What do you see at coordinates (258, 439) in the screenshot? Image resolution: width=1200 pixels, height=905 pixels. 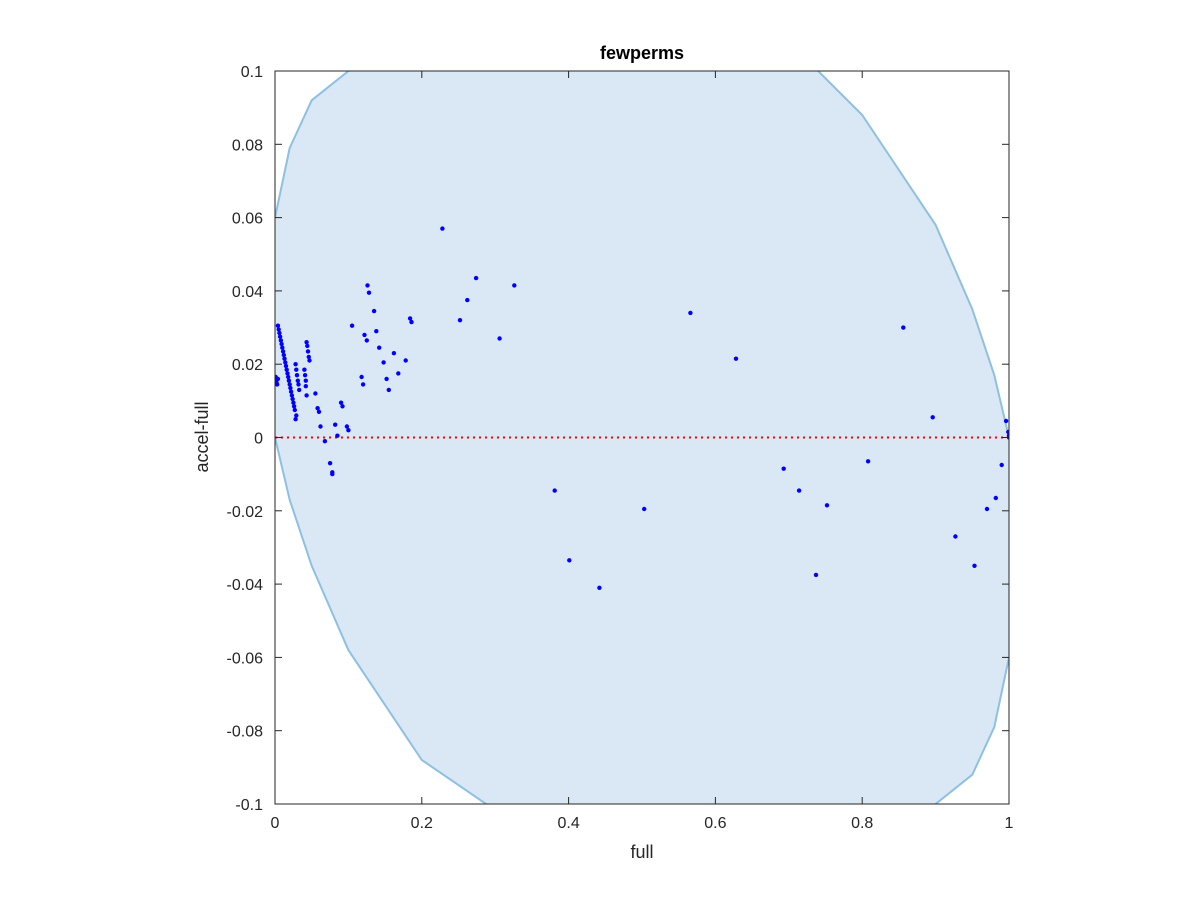 I see `y-tick-label: 0` at bounding box center [258, 439].